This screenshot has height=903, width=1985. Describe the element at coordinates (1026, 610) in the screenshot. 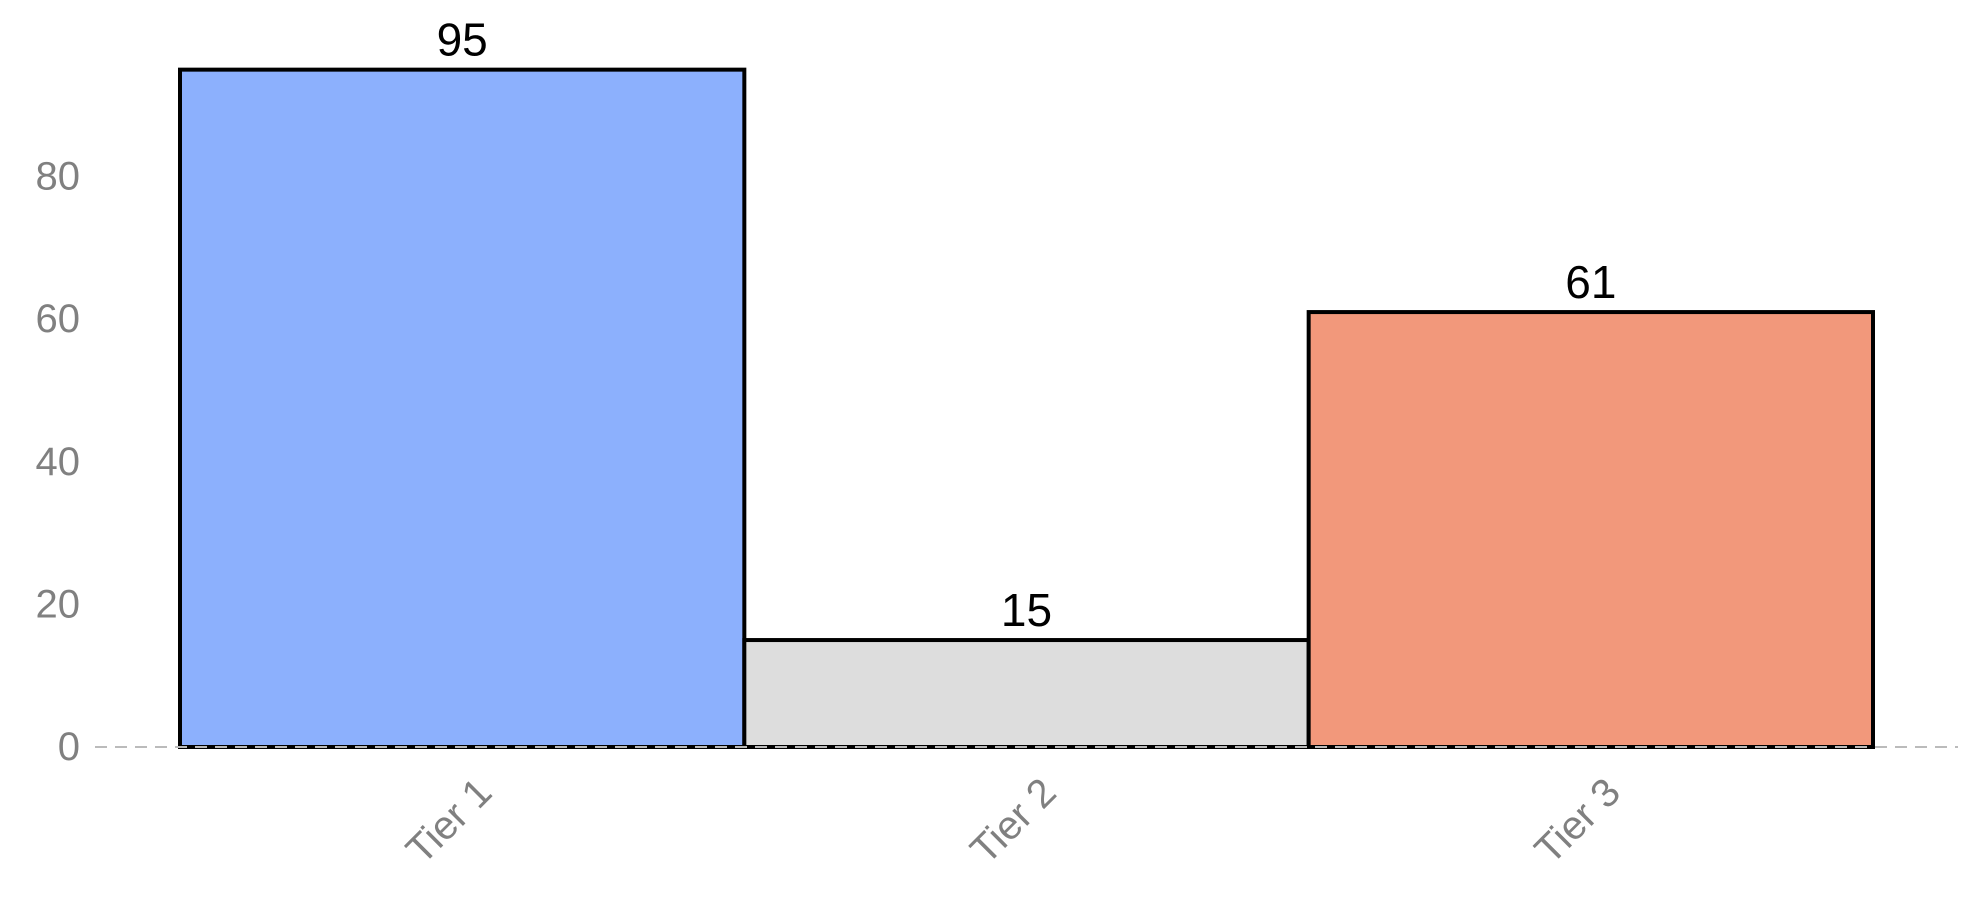

I see `data-label: 15` at that location.